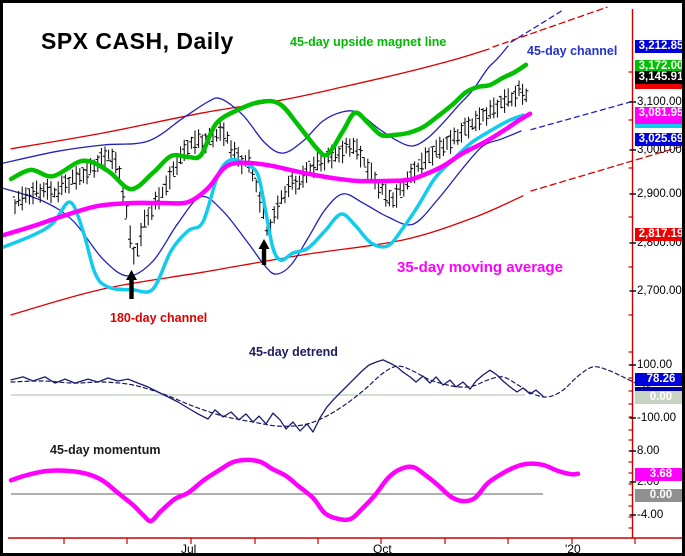  I want to click on axis-tick-label: 8.00, so click(648, 451).